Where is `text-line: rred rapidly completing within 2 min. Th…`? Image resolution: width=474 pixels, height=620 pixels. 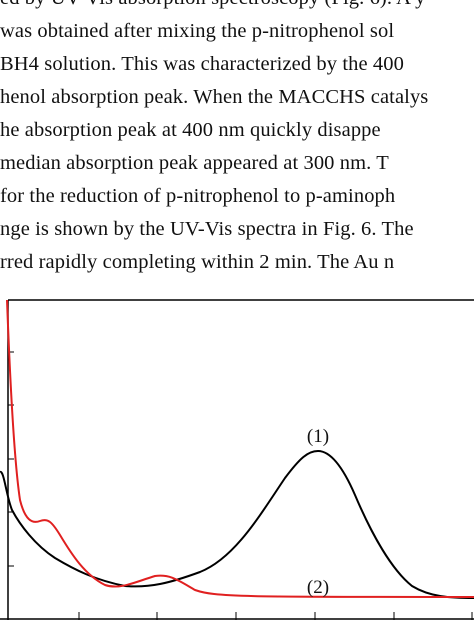
text-line: rred rapidly completing within 2 min. Th… is located at coordinates (197, 262).